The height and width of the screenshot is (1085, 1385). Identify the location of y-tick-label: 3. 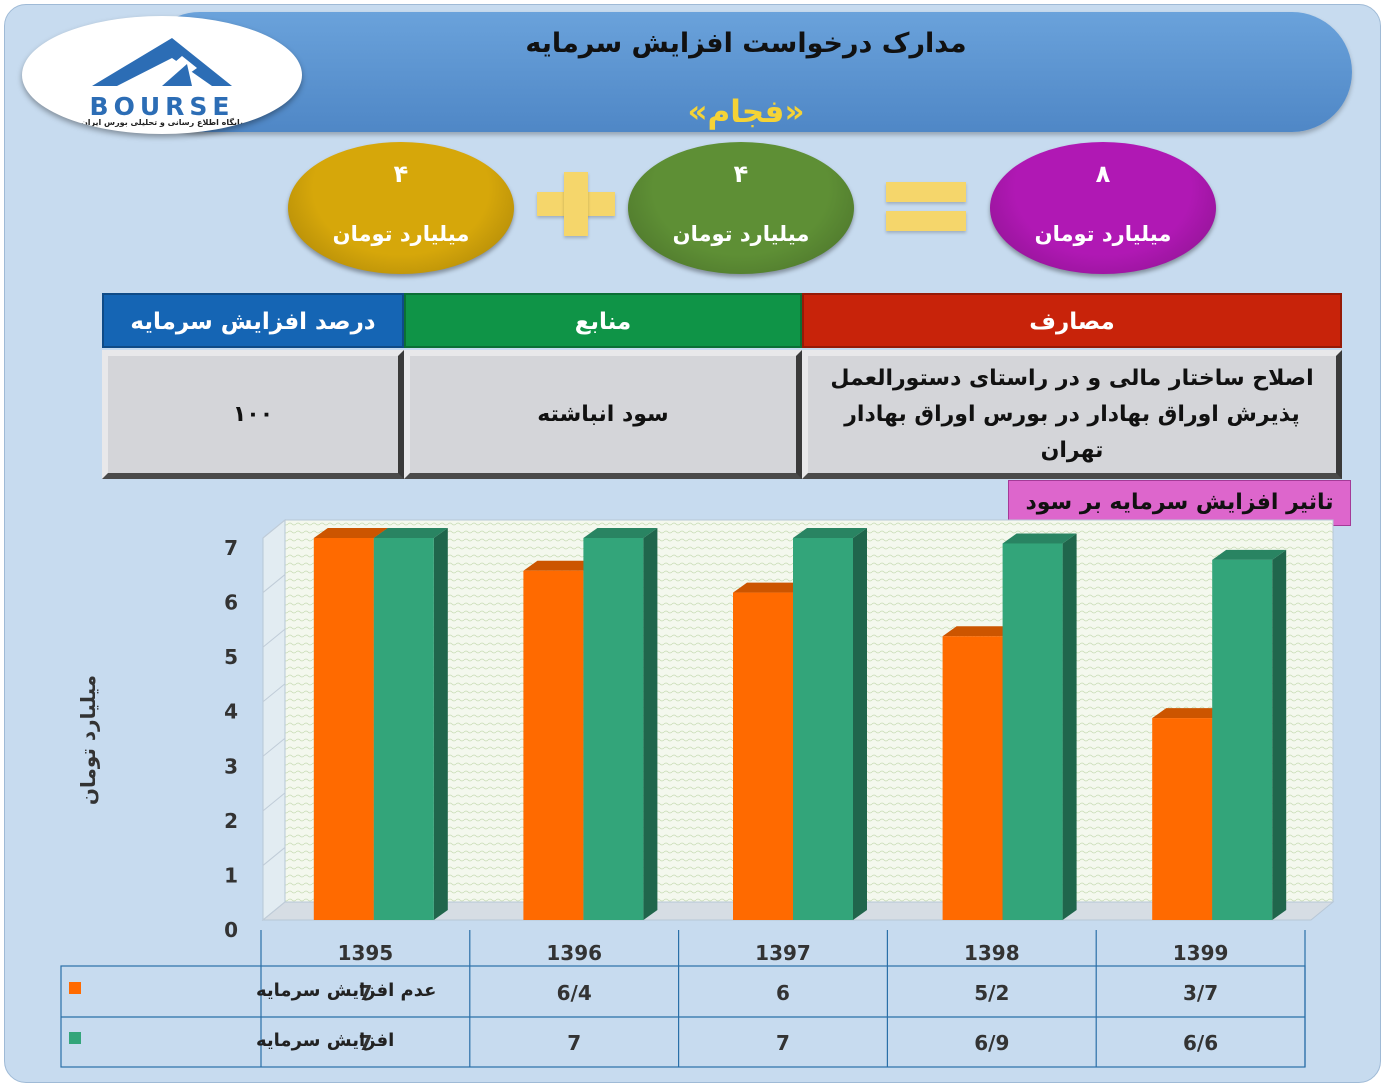
(231, 766).